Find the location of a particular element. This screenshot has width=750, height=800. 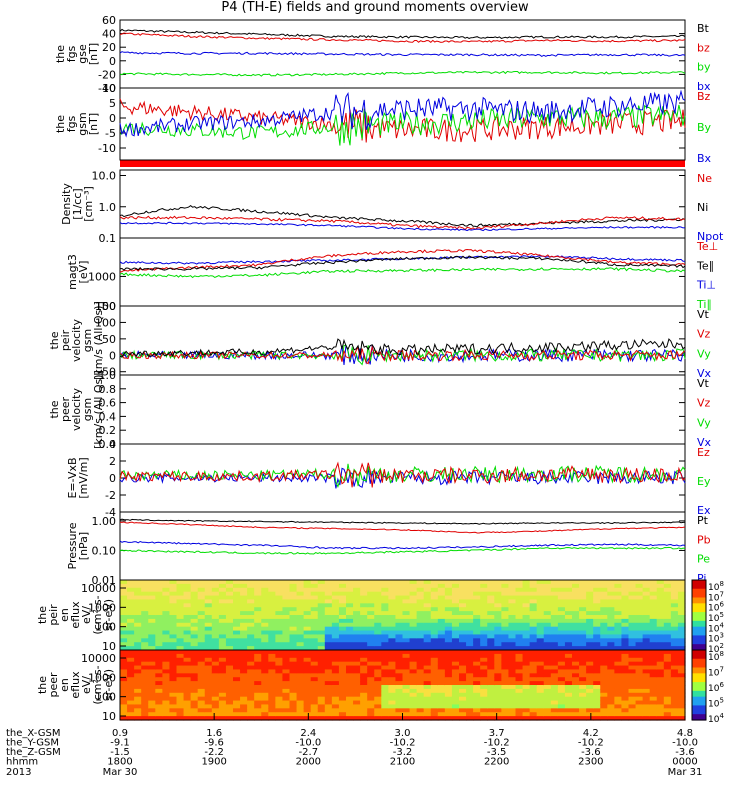

y-tick-label: 10.0 is located at coordinates (104, 176).